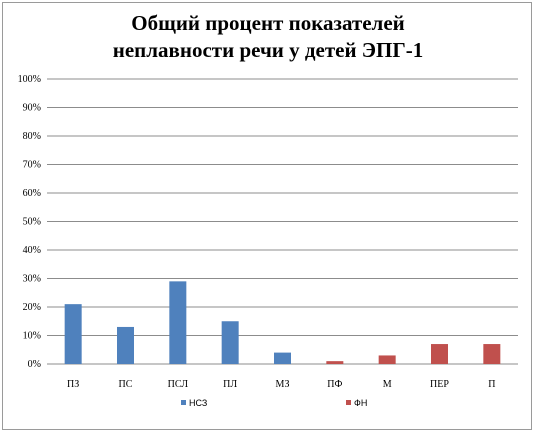 The height and width of the screenshot is (434, 536). Describe the element at coordinates (283, 384) in the screenshot. I see `x-tick-label: МЗ` at that location.